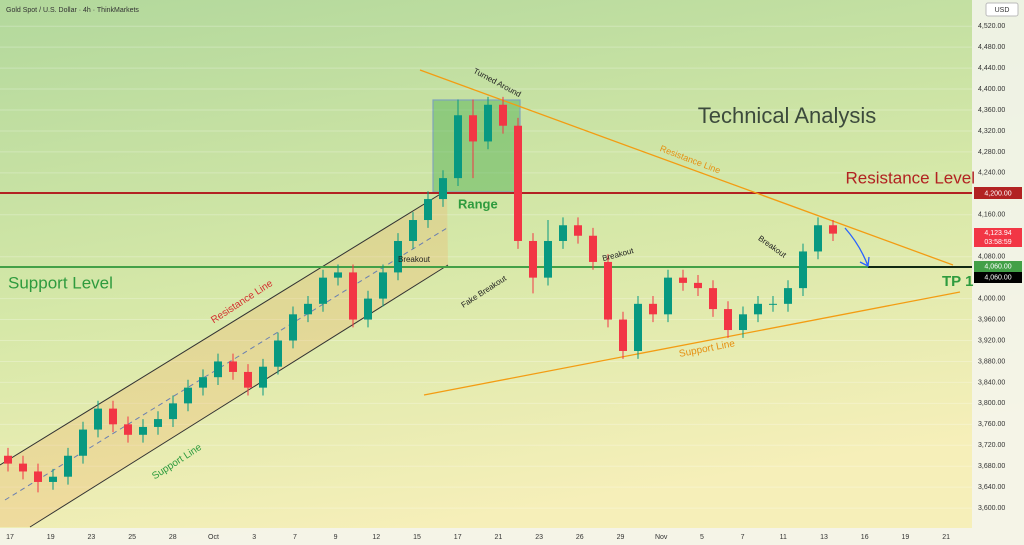 Image resolution: width=1024 pixels, height=545 pixels. I want to click on y-tick-label: 3,880.00, so click(991, 361).